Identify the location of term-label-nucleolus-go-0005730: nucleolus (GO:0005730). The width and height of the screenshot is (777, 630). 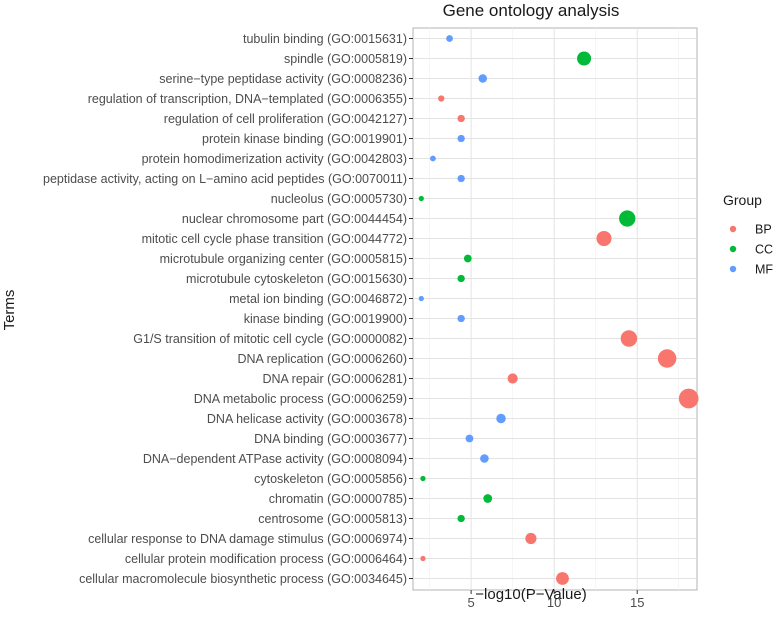
(339, 199).